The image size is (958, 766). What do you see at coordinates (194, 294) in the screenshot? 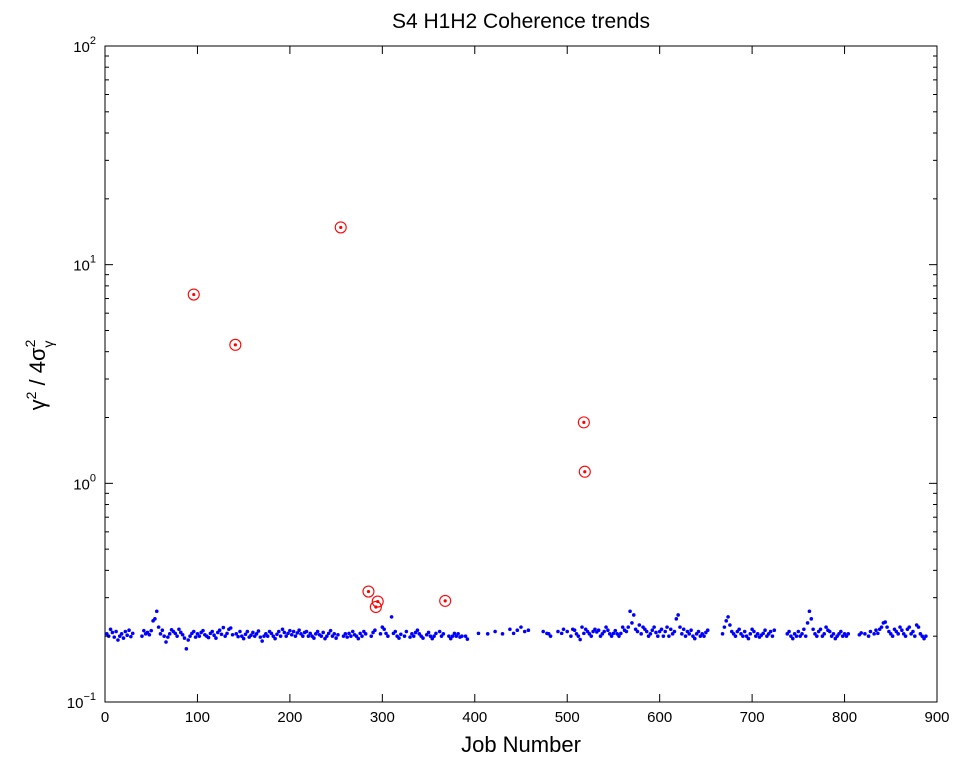
I see `outlier-center` at bounding box center [194, 294].